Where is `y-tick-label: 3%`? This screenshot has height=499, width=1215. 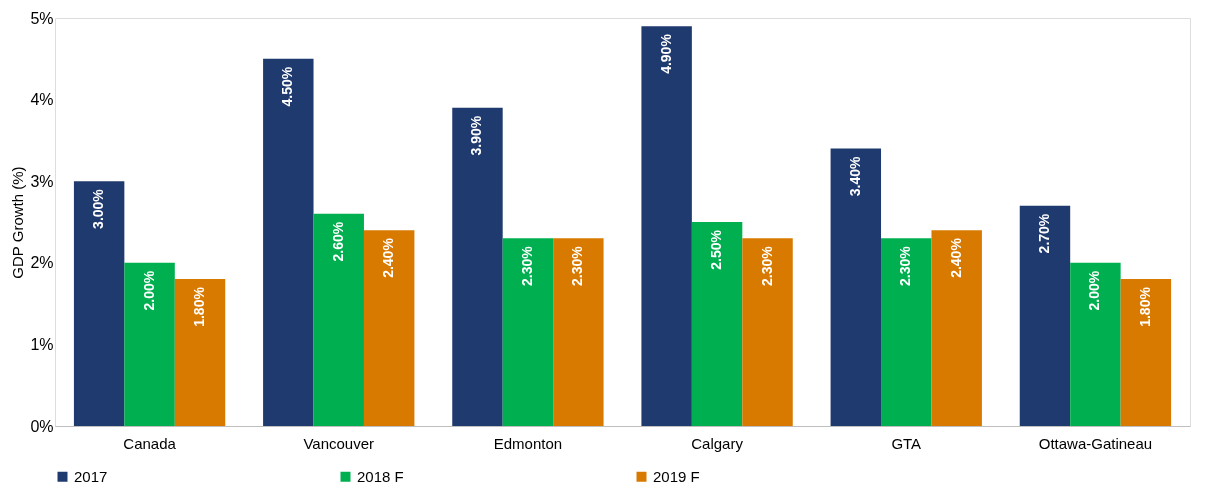
y-tick-label: 3% is located at coordinates (42, 181).